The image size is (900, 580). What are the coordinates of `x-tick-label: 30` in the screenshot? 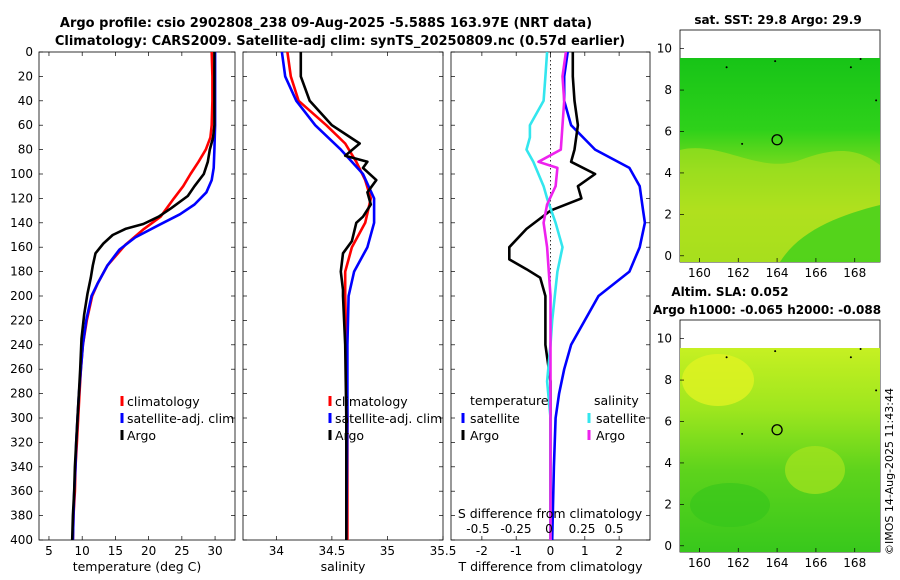 It's located at (214, 551).